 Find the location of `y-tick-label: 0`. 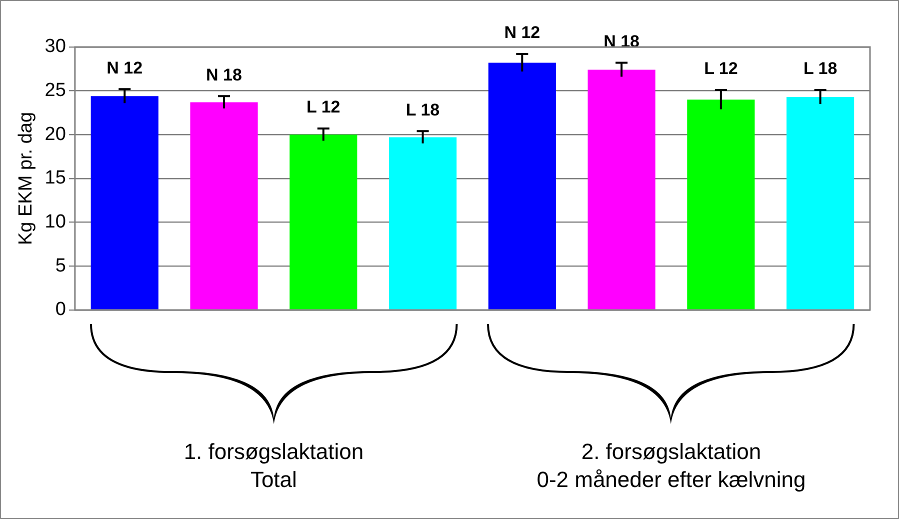

y-tick-label: 0 is located at coordinates (60, 309).